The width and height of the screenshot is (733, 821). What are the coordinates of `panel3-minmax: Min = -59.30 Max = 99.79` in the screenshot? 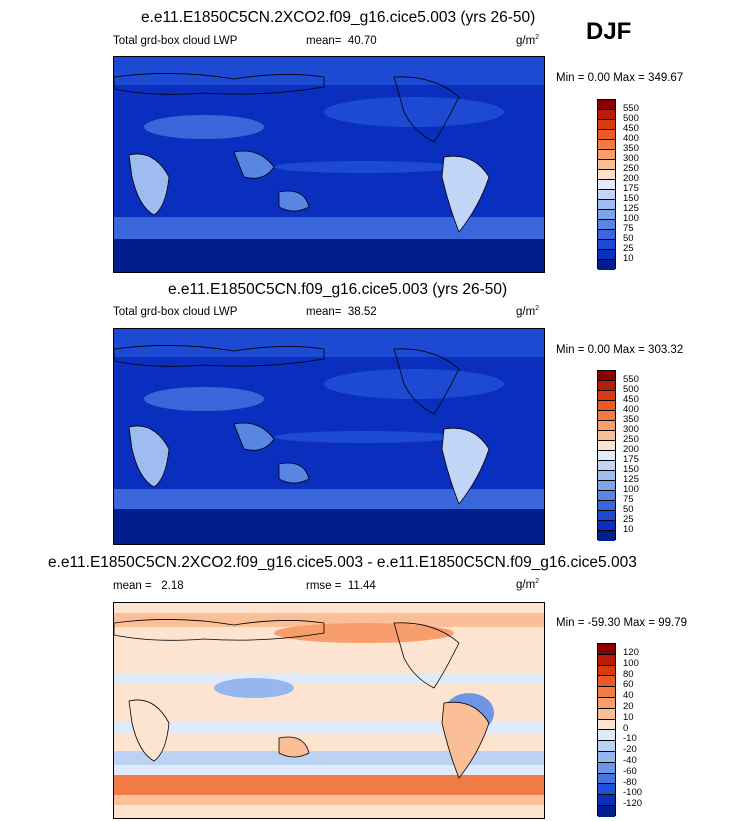 It's located at (622, 623).